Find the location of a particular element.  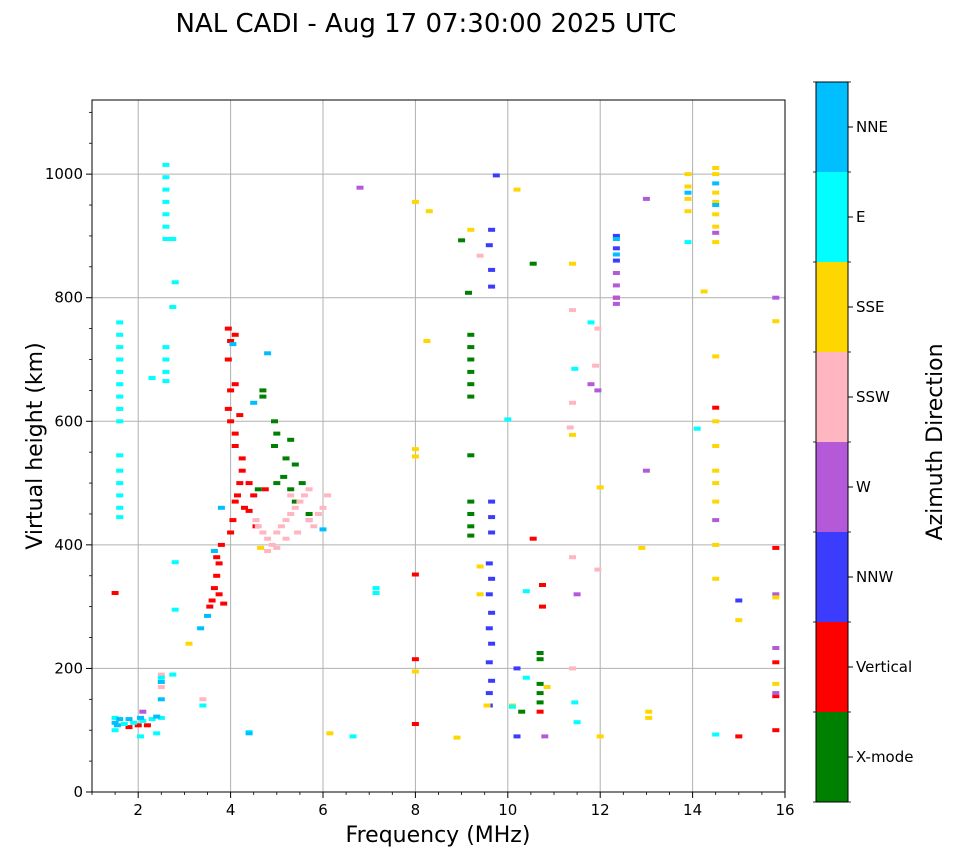

colorbar: X-mode Vertical NNW W SSW SSE E NNE is located at coordinates (863, 442).